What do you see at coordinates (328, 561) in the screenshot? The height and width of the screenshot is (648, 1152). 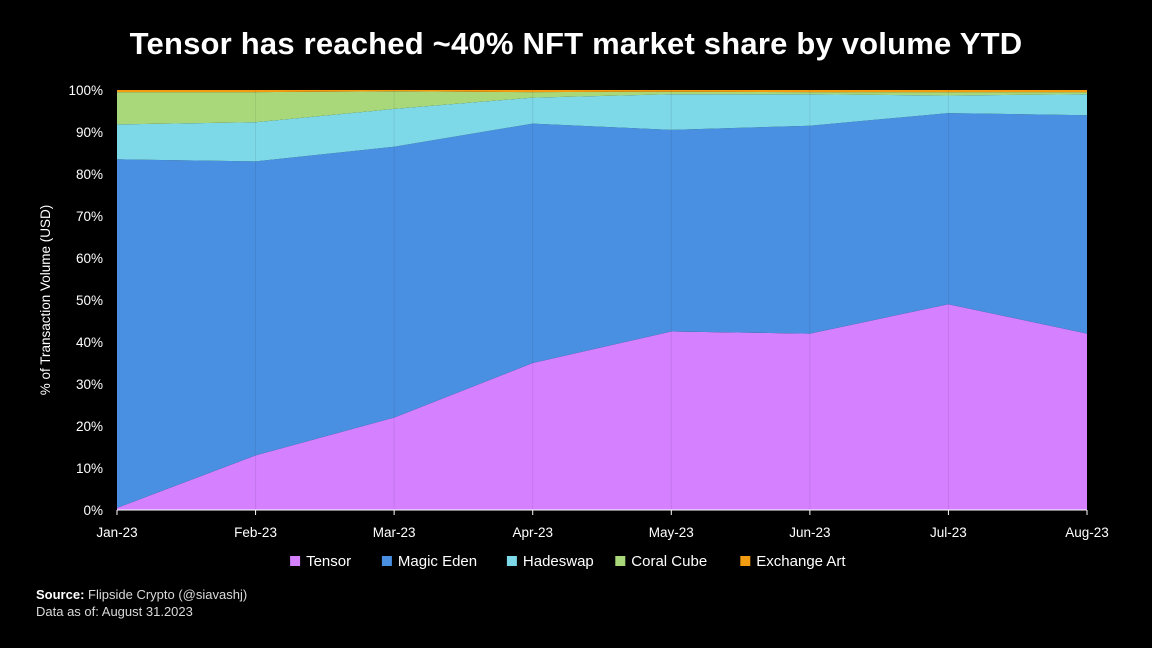 I see `legend-label: Tensor` at bounding box center [328, 561].